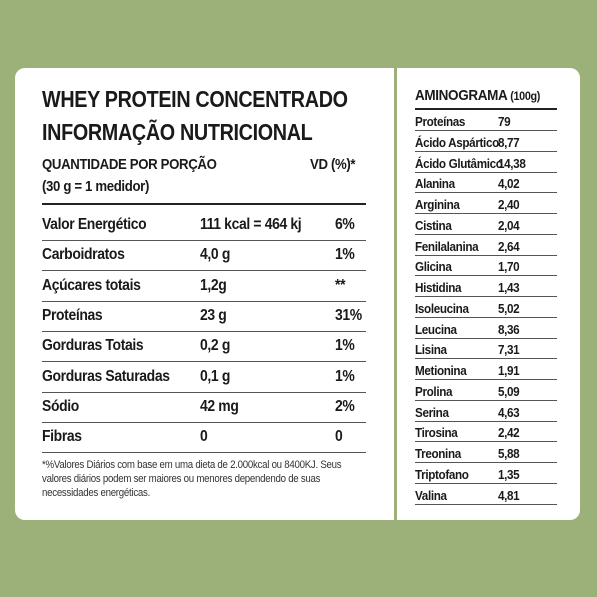 The height and width of the screenshot is (597, 597). I want to click on amino-name: Leucina, so click(436, 329).